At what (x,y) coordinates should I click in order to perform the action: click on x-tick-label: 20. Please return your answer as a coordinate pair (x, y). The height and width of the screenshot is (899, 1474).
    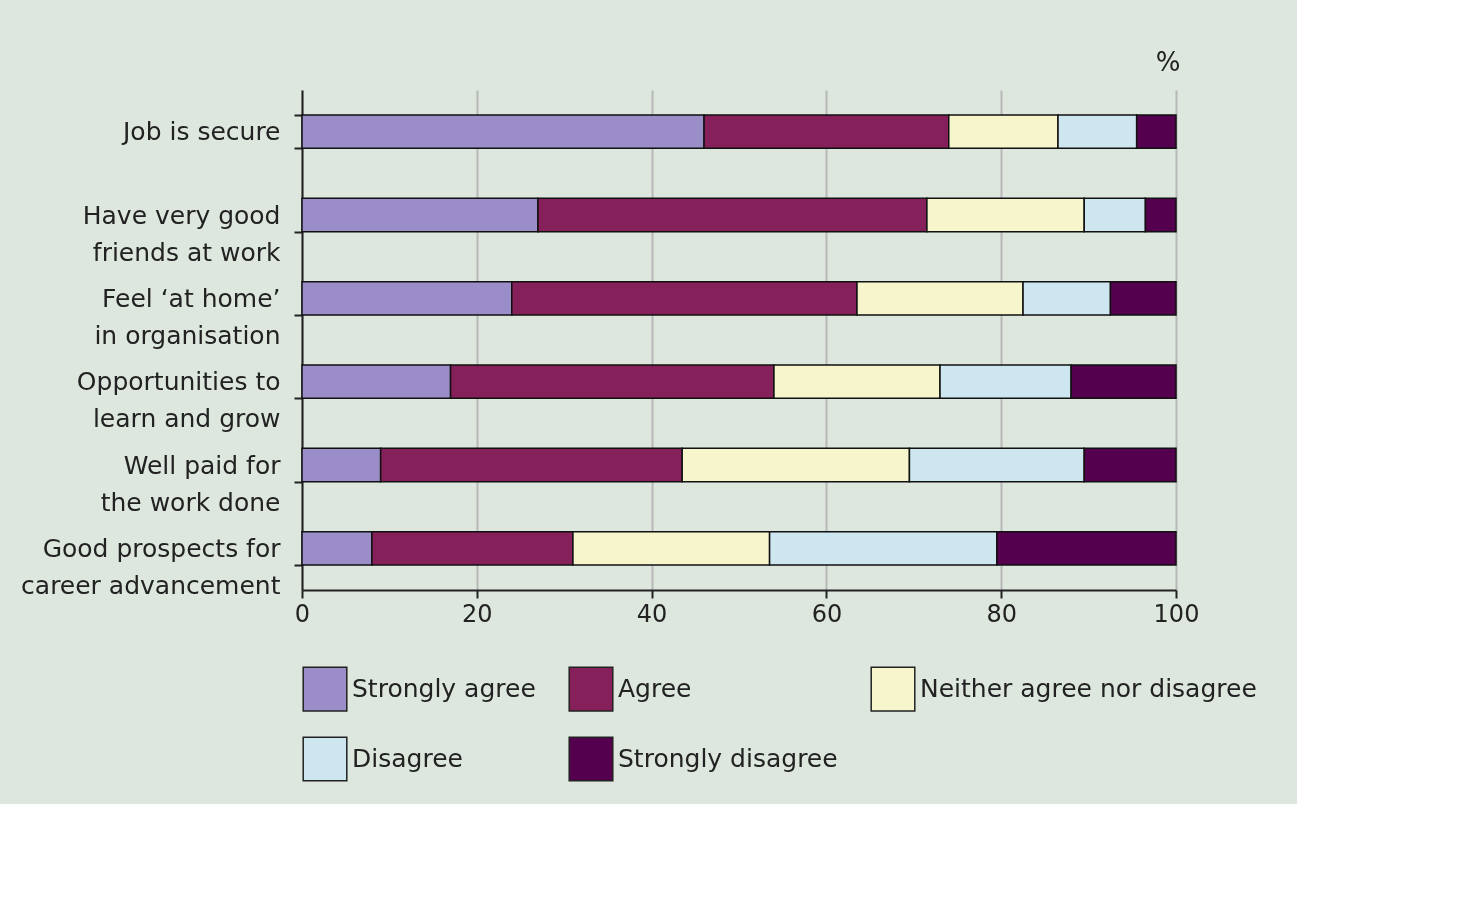
    Looking at the image, I should click on (477, 613).